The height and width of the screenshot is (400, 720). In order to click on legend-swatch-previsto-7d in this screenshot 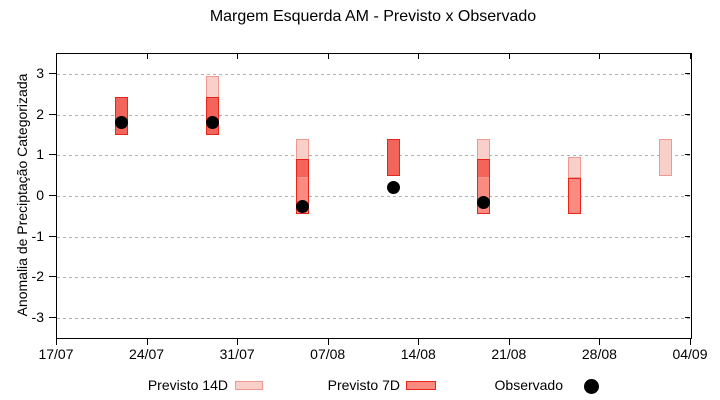, I will do `click(421, 385)`.